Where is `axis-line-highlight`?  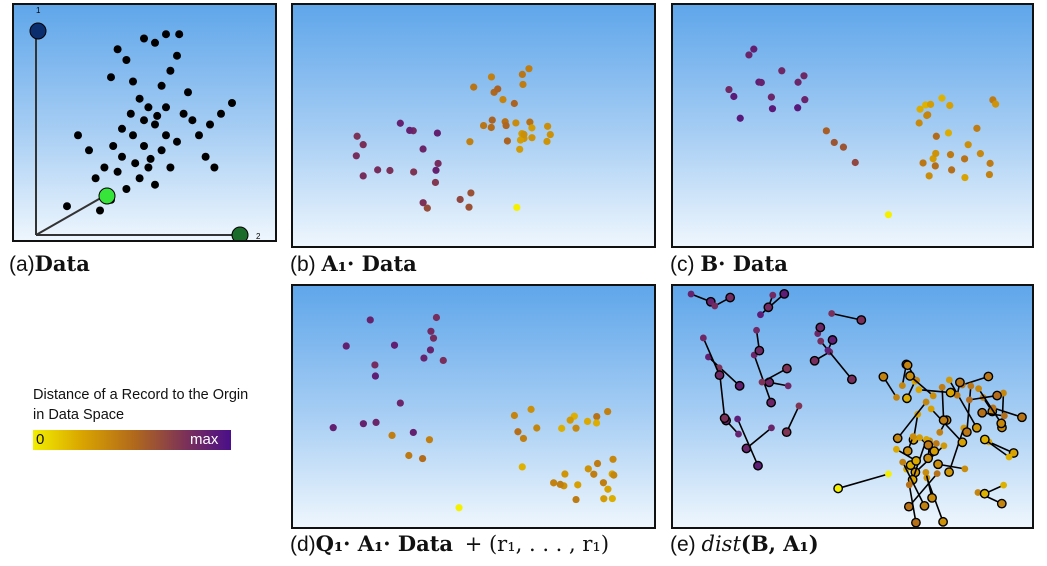 axis-line-highlight is located at coordinates (71, 215).